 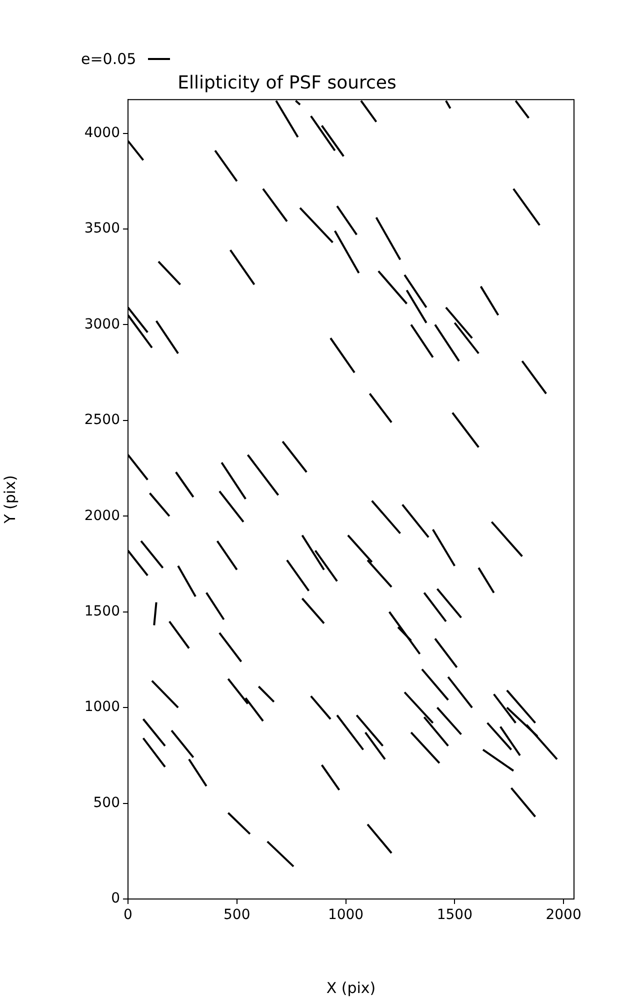 I want to click on y-tick-label: 2500, so click(x=102, y=420).